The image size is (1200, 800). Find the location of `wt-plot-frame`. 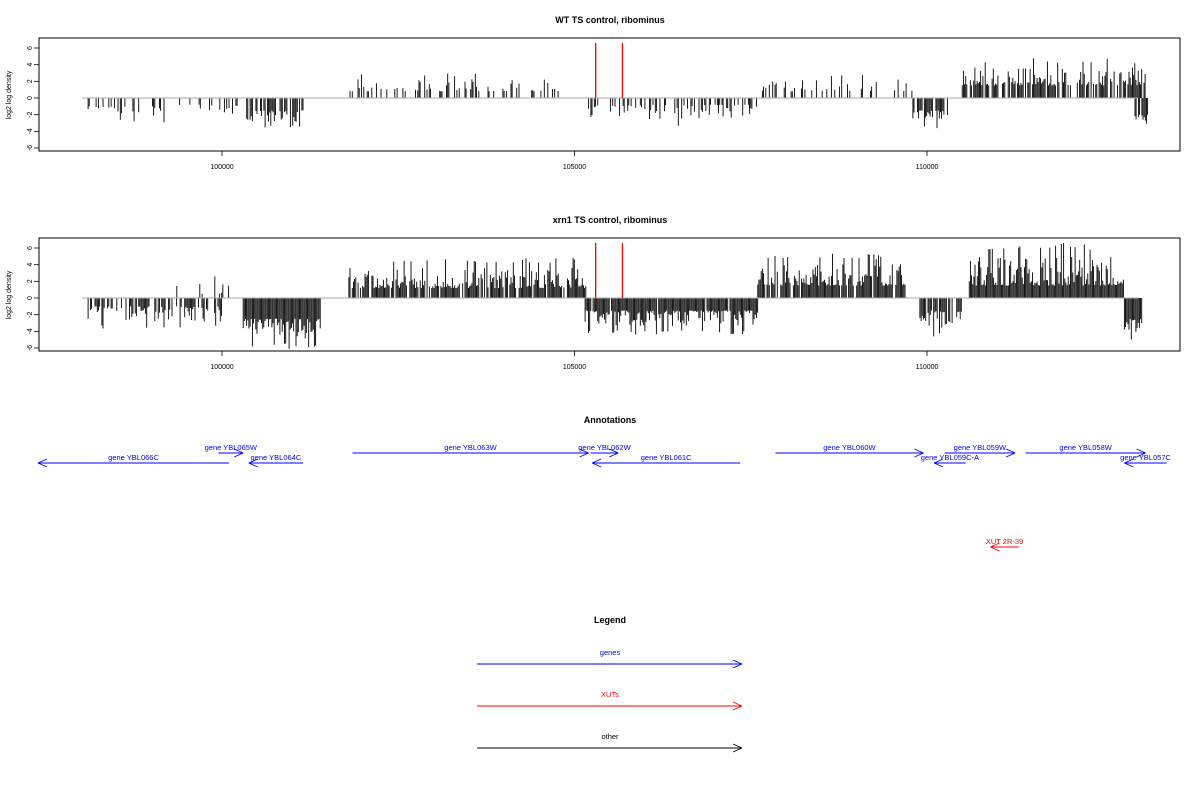

wt-plot-frame is located at coordinates (609, 94).